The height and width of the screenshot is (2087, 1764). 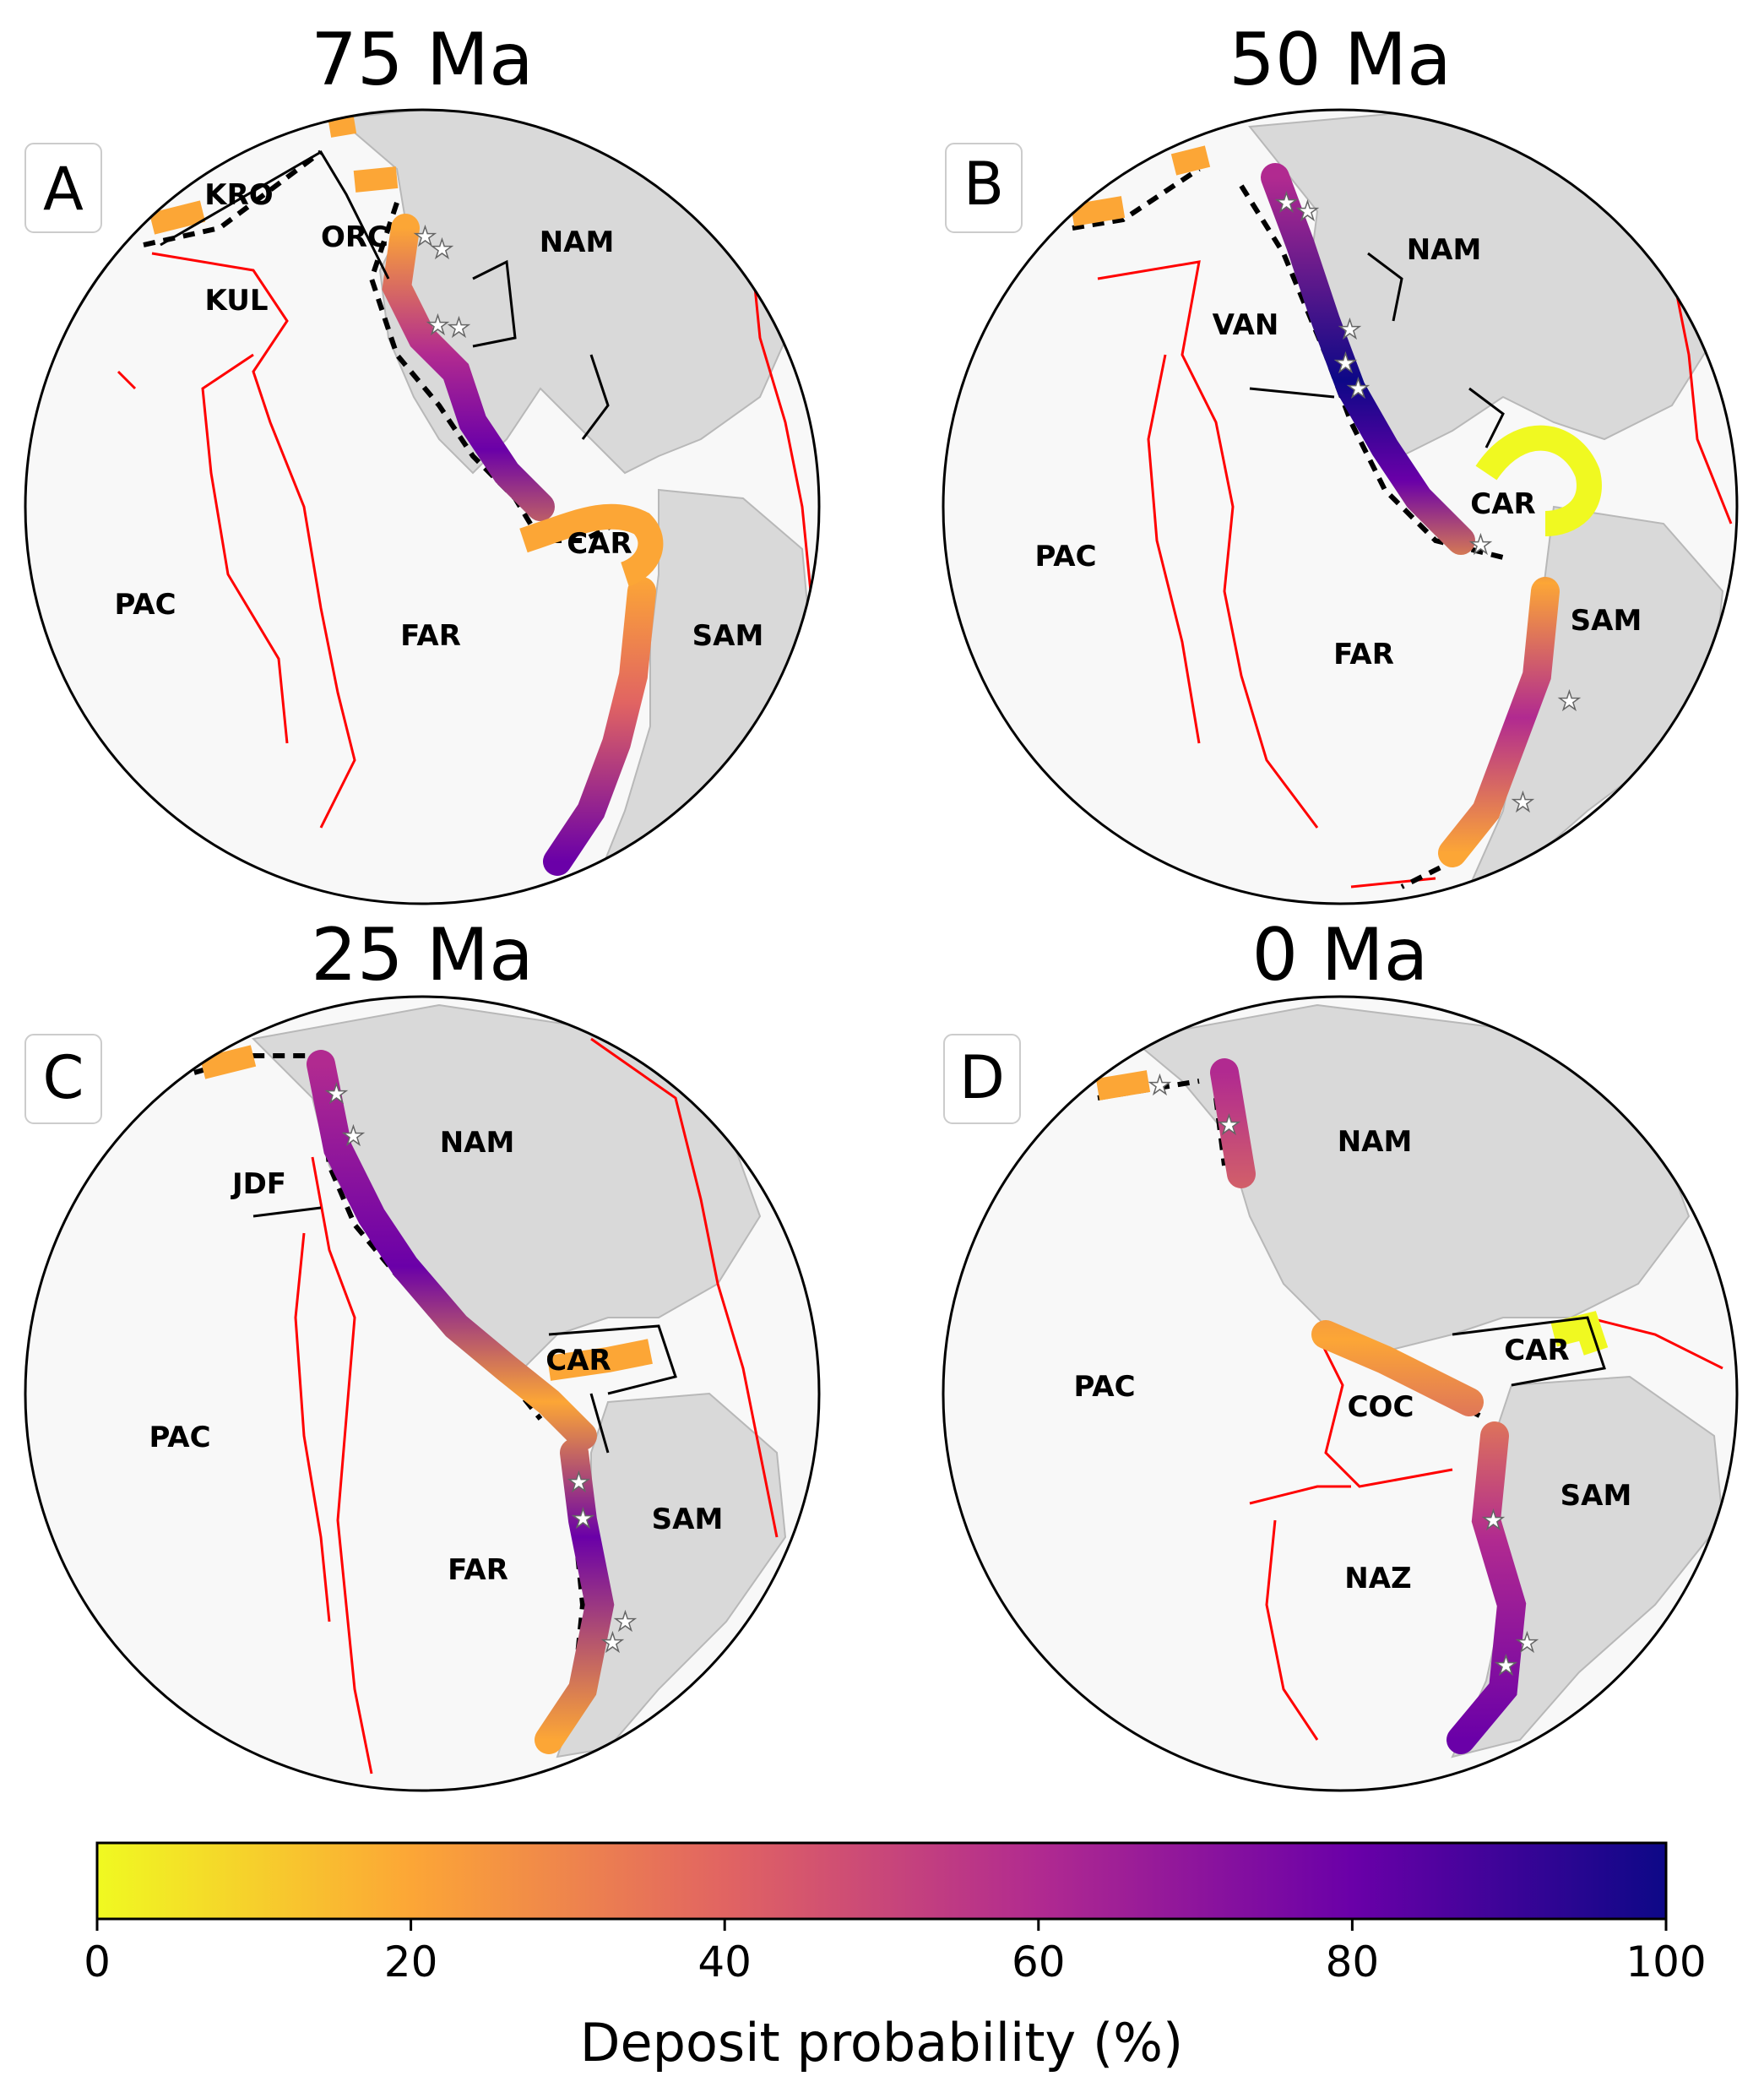 I want to click on colorbar: 0 20 40 60 80 100 Deposit probability (%), so click(x=896, y=1957).